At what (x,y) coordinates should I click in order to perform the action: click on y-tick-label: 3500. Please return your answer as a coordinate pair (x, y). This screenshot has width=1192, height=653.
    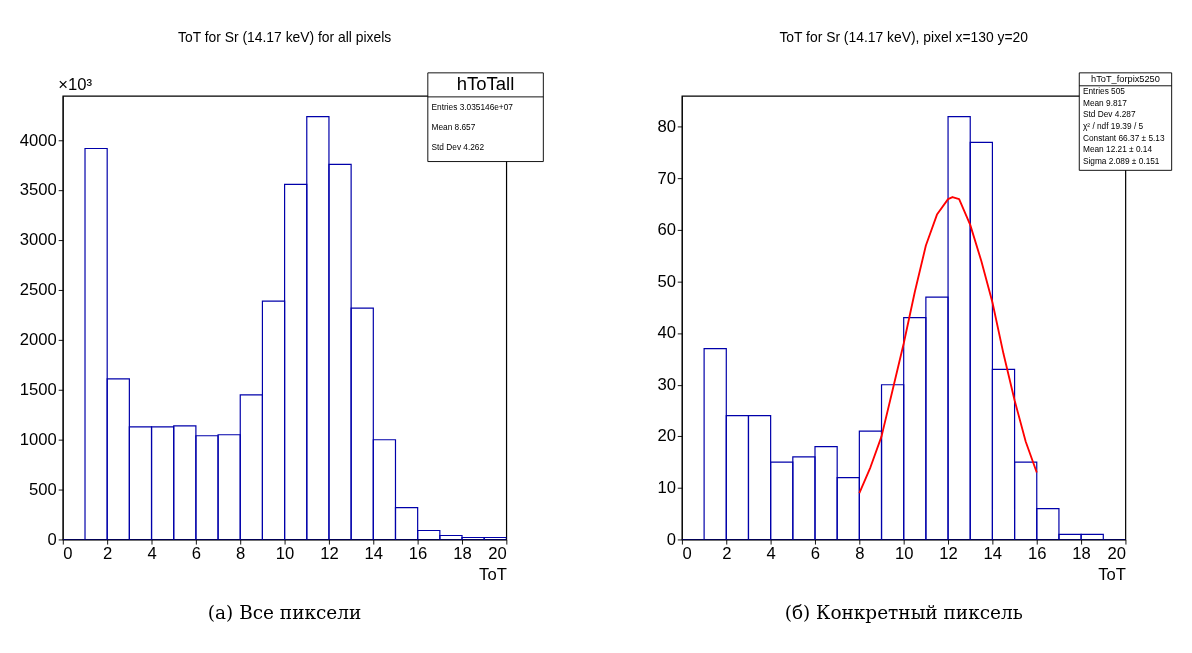
    Looking at the image, I should click on (38, 190).